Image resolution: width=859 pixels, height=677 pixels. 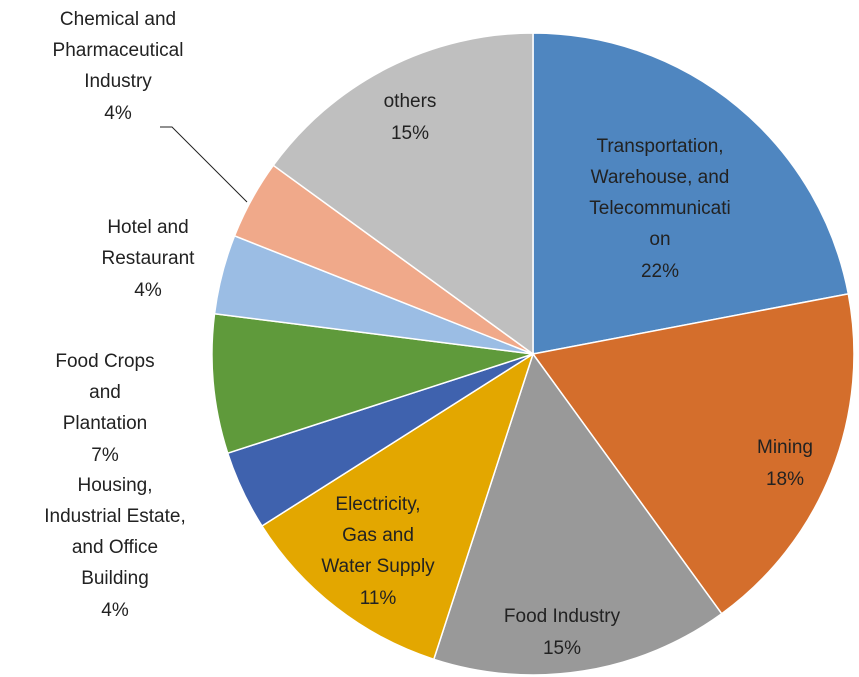 I want to click on slice-label: Mining, so click(x=785, y=447).